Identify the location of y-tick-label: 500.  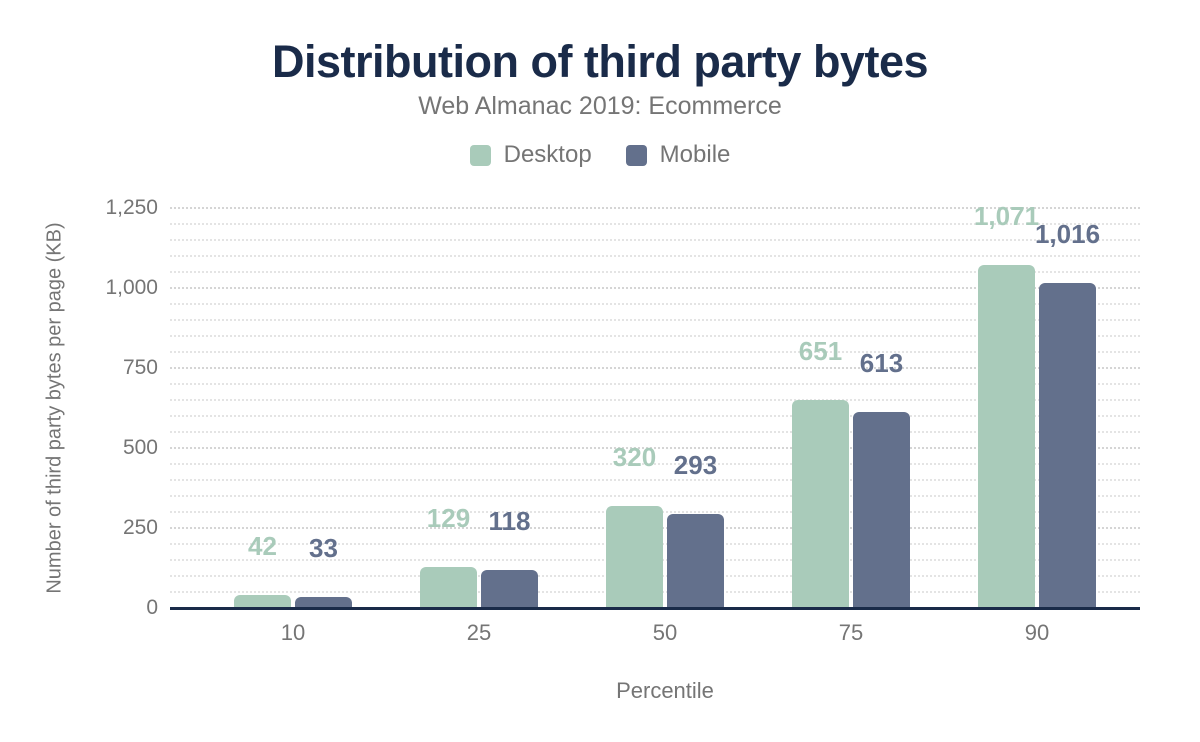
(140, 447).